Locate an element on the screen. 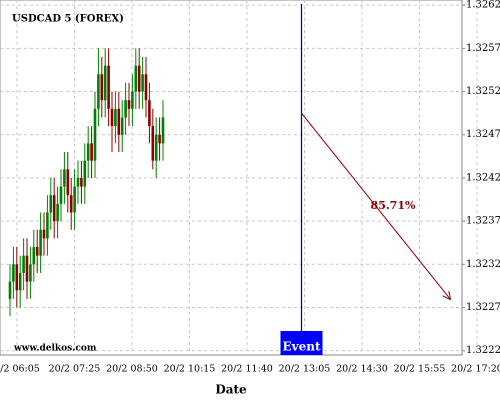 The image size is (500, 400). event-label: Event is located at coordinates (301, 347).